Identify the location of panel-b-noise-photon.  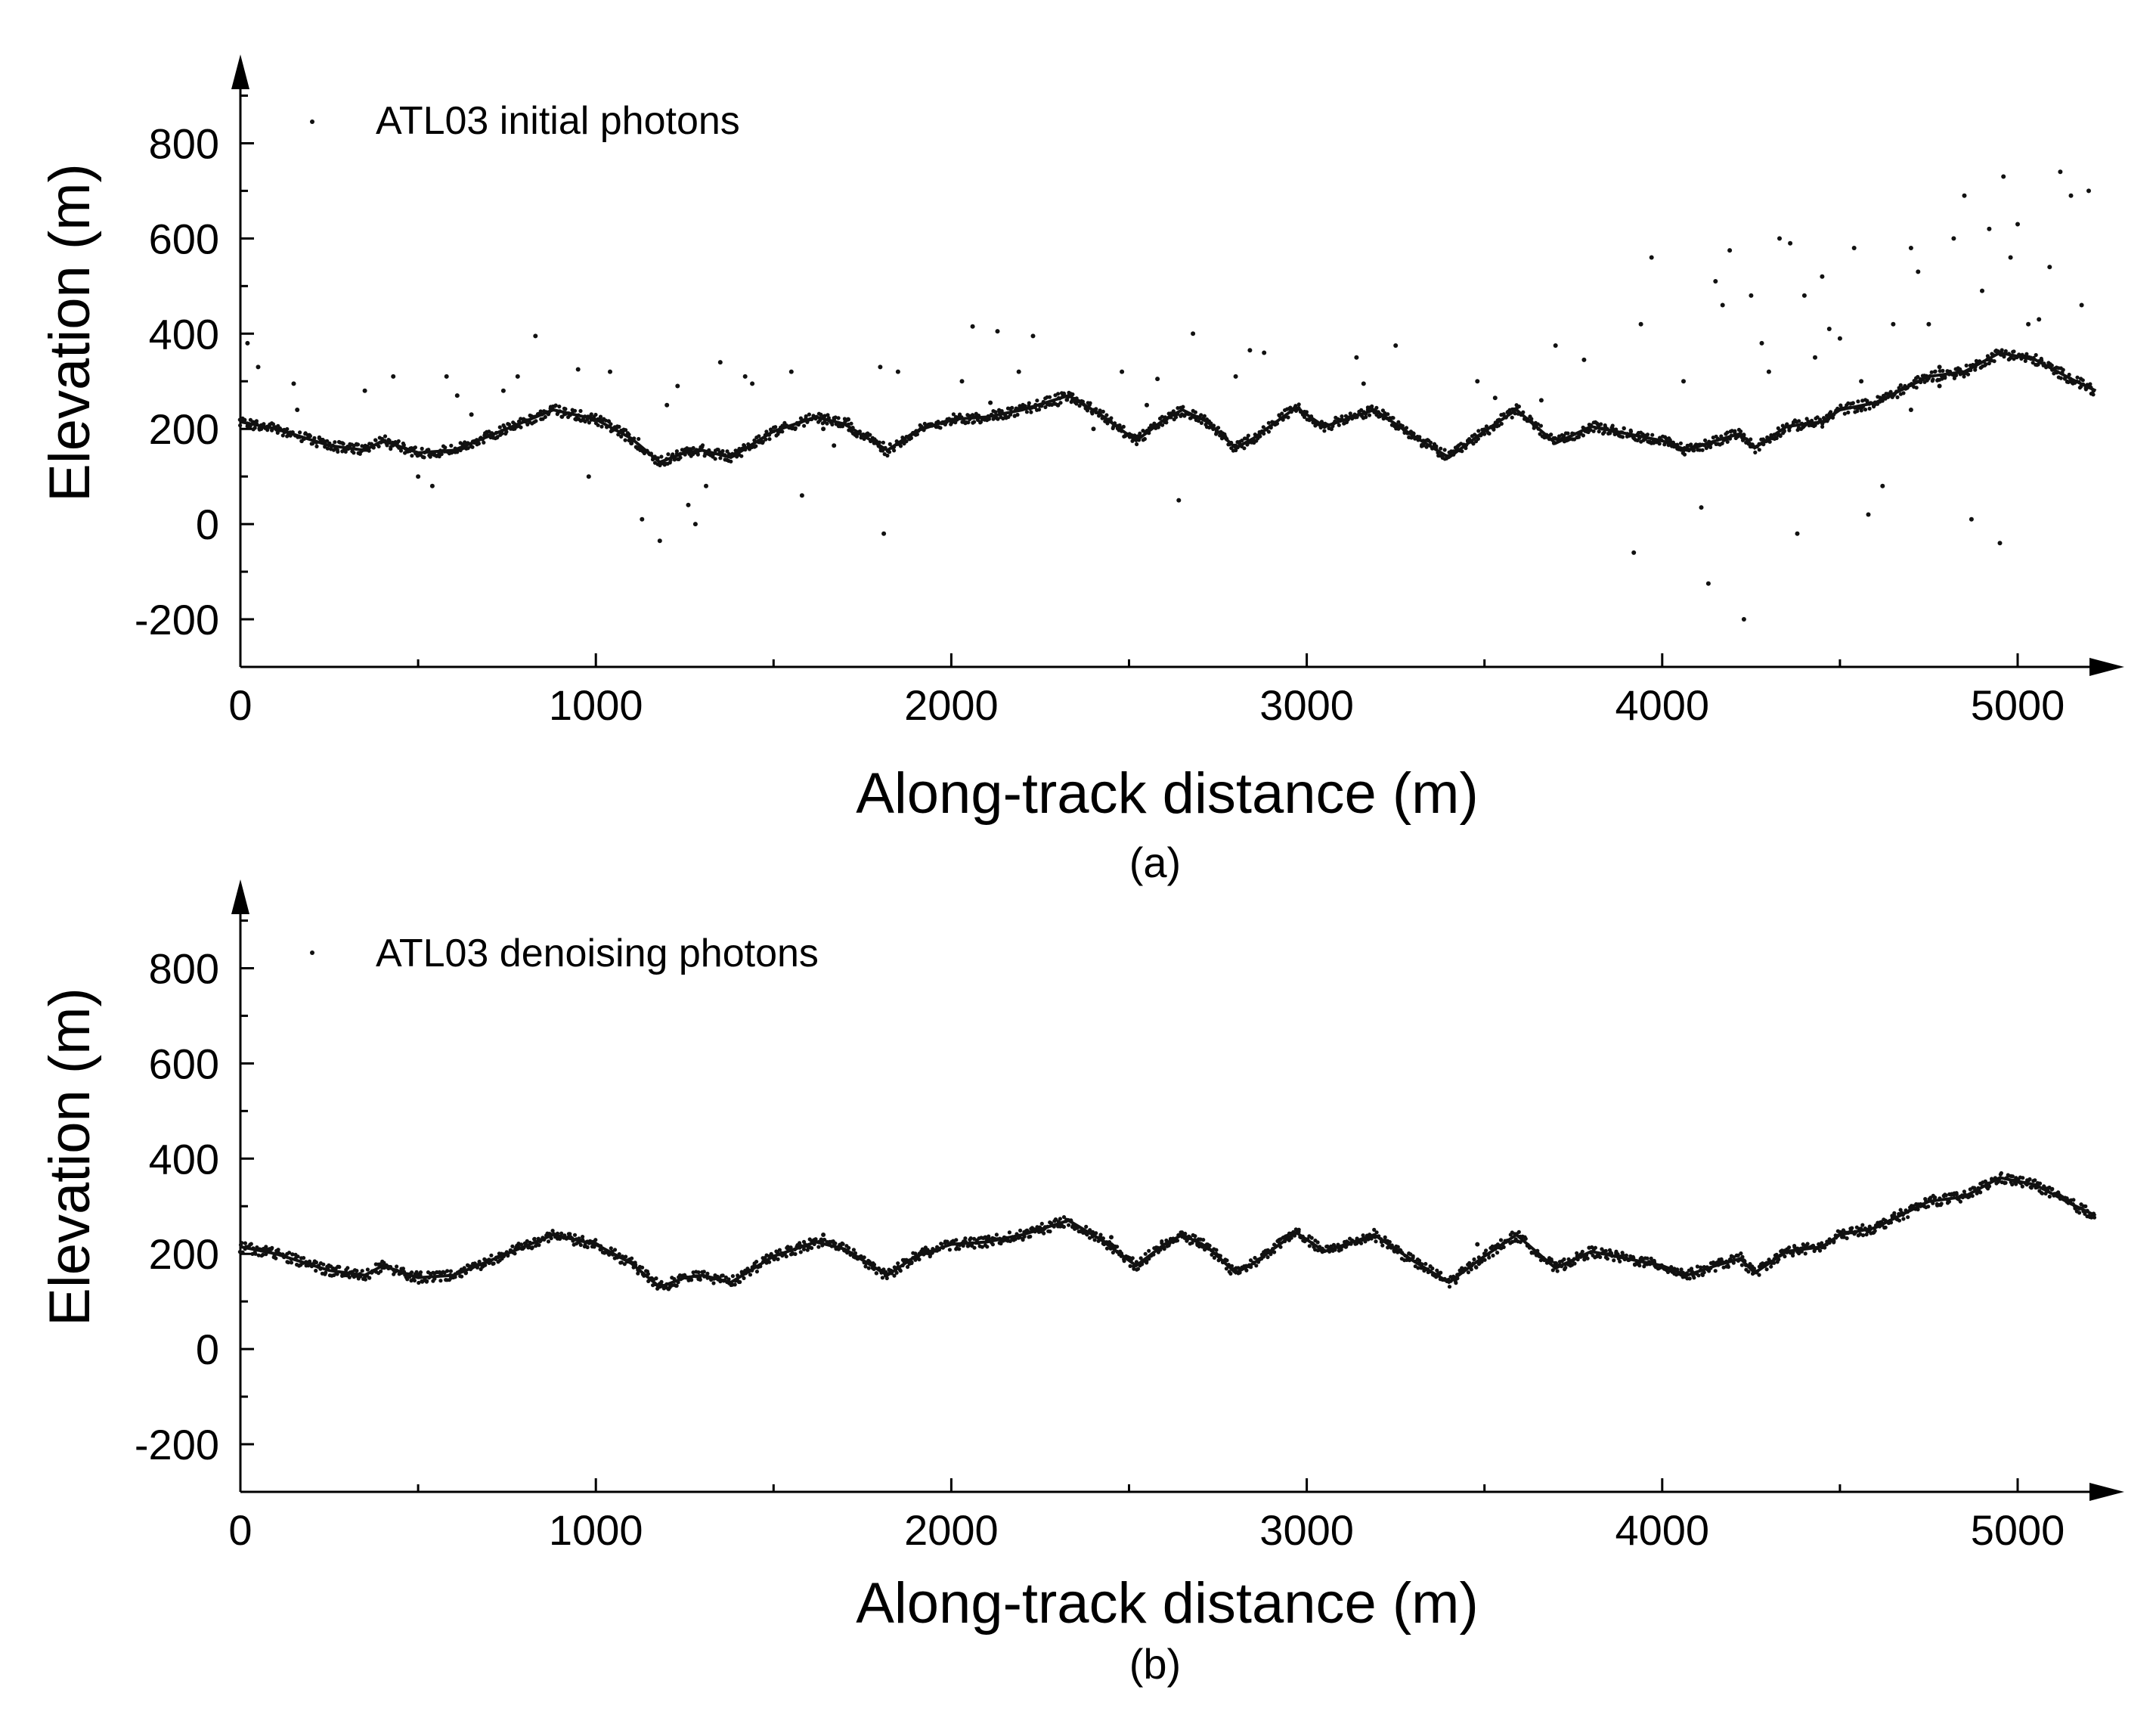
(823, 1235).